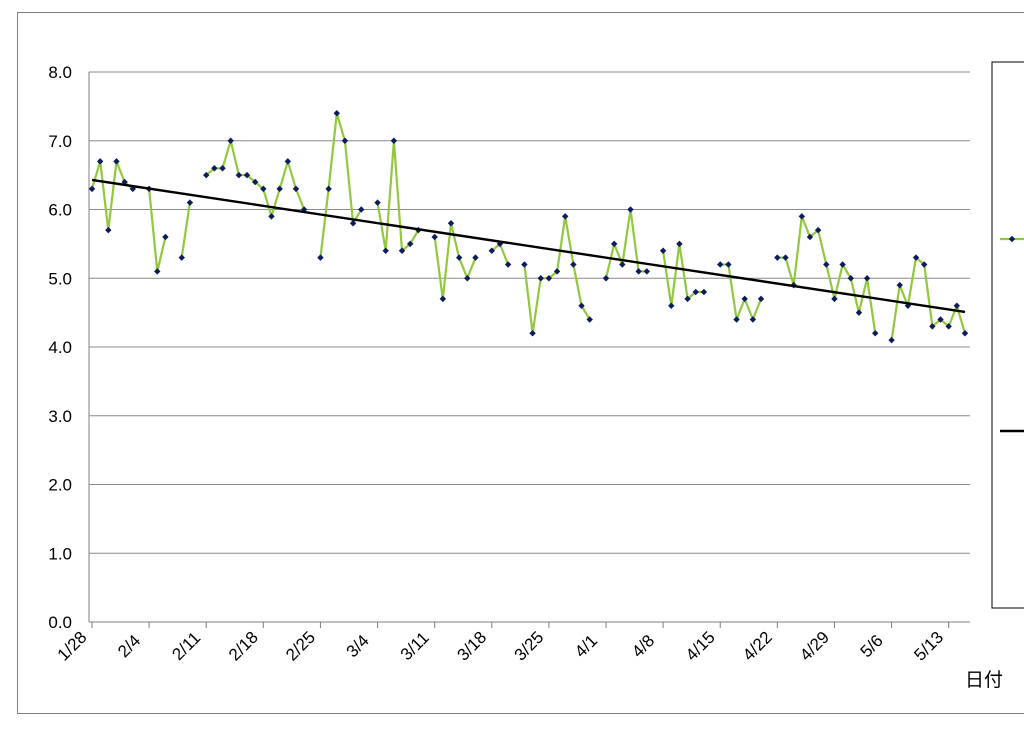 The height and width of the screenshot is (737, 1024). Describe the element at coordinates (928, 646) in the screenshot. I see `x-tick-label: 5/13` at that location.